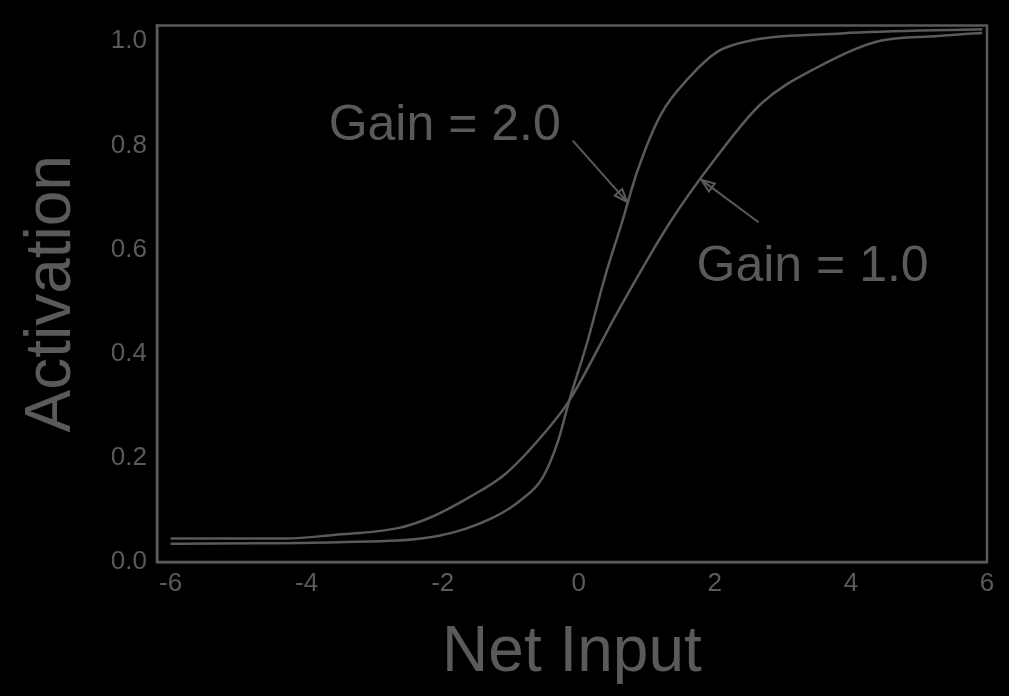  What do you see at coordinates (128, 456) in the screenshot?
I see `y-tick-label: 0.2` at bounding box center [128, 456].